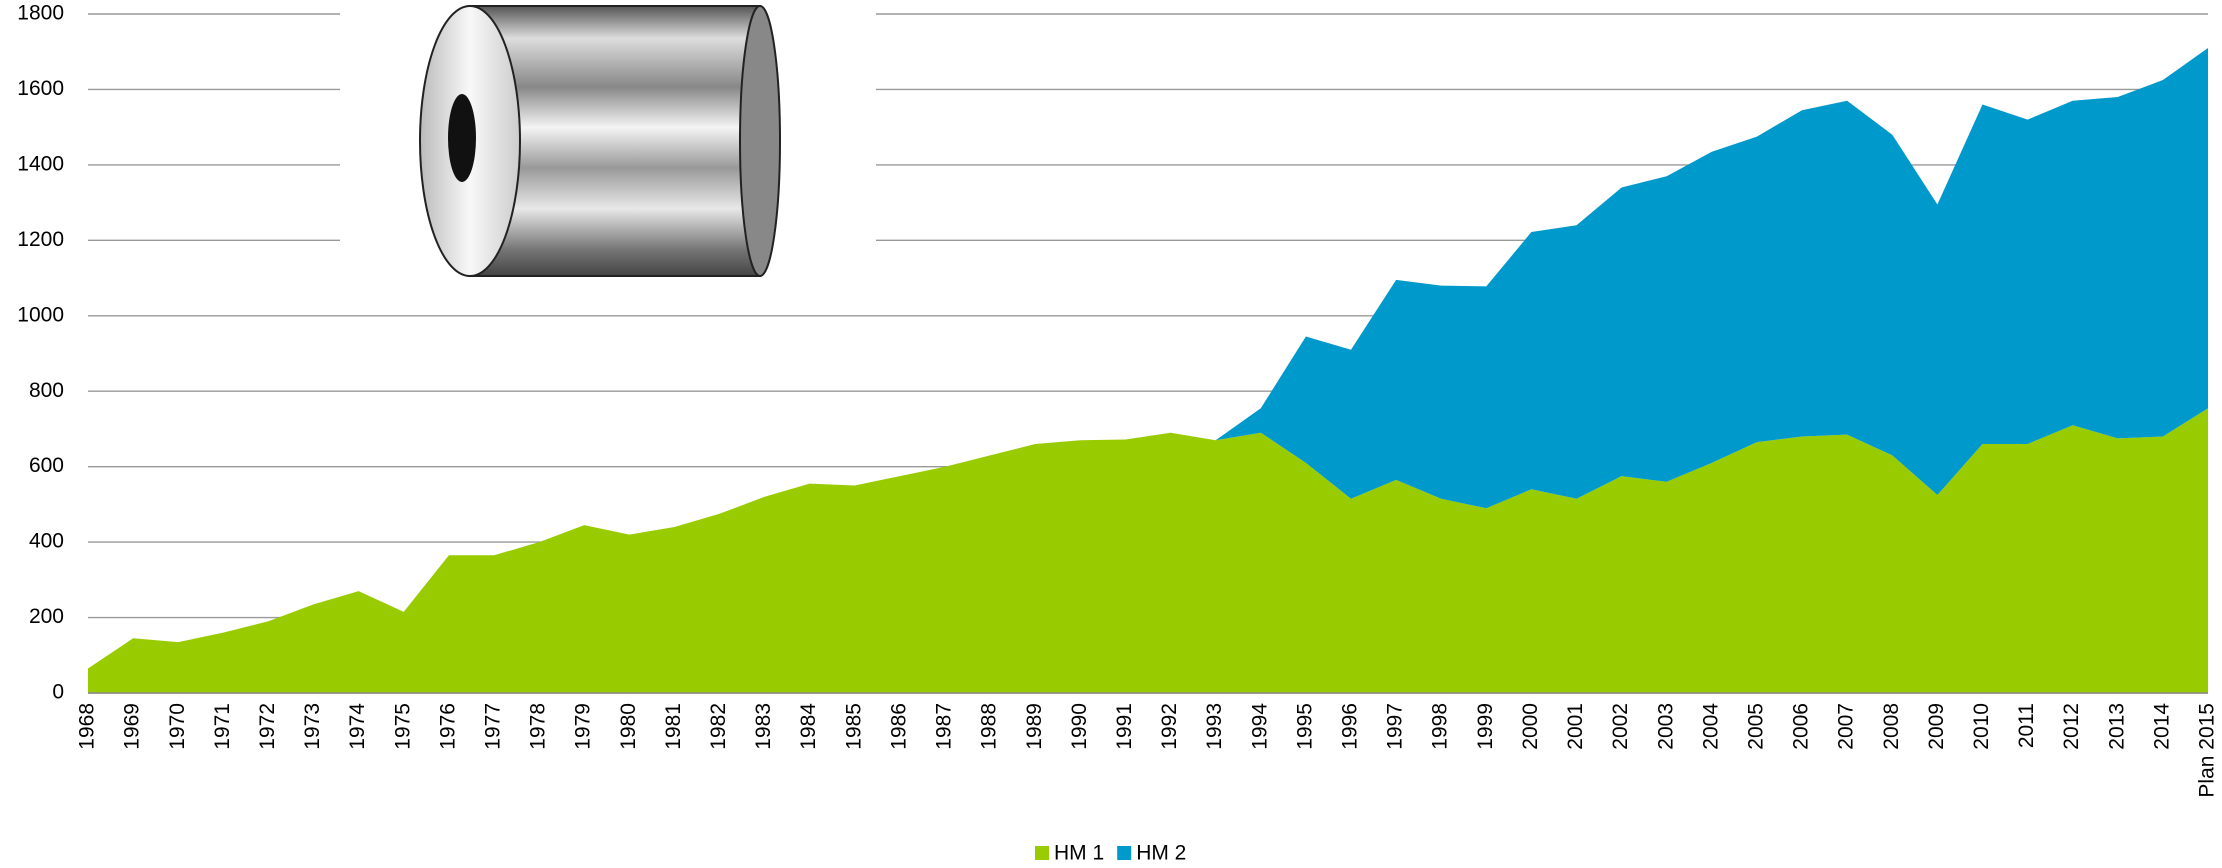  What do you see at coordinates (1079, 853) in the screenshot?
I see `legend-label: HM 1` at bounding box center [1079, 853].